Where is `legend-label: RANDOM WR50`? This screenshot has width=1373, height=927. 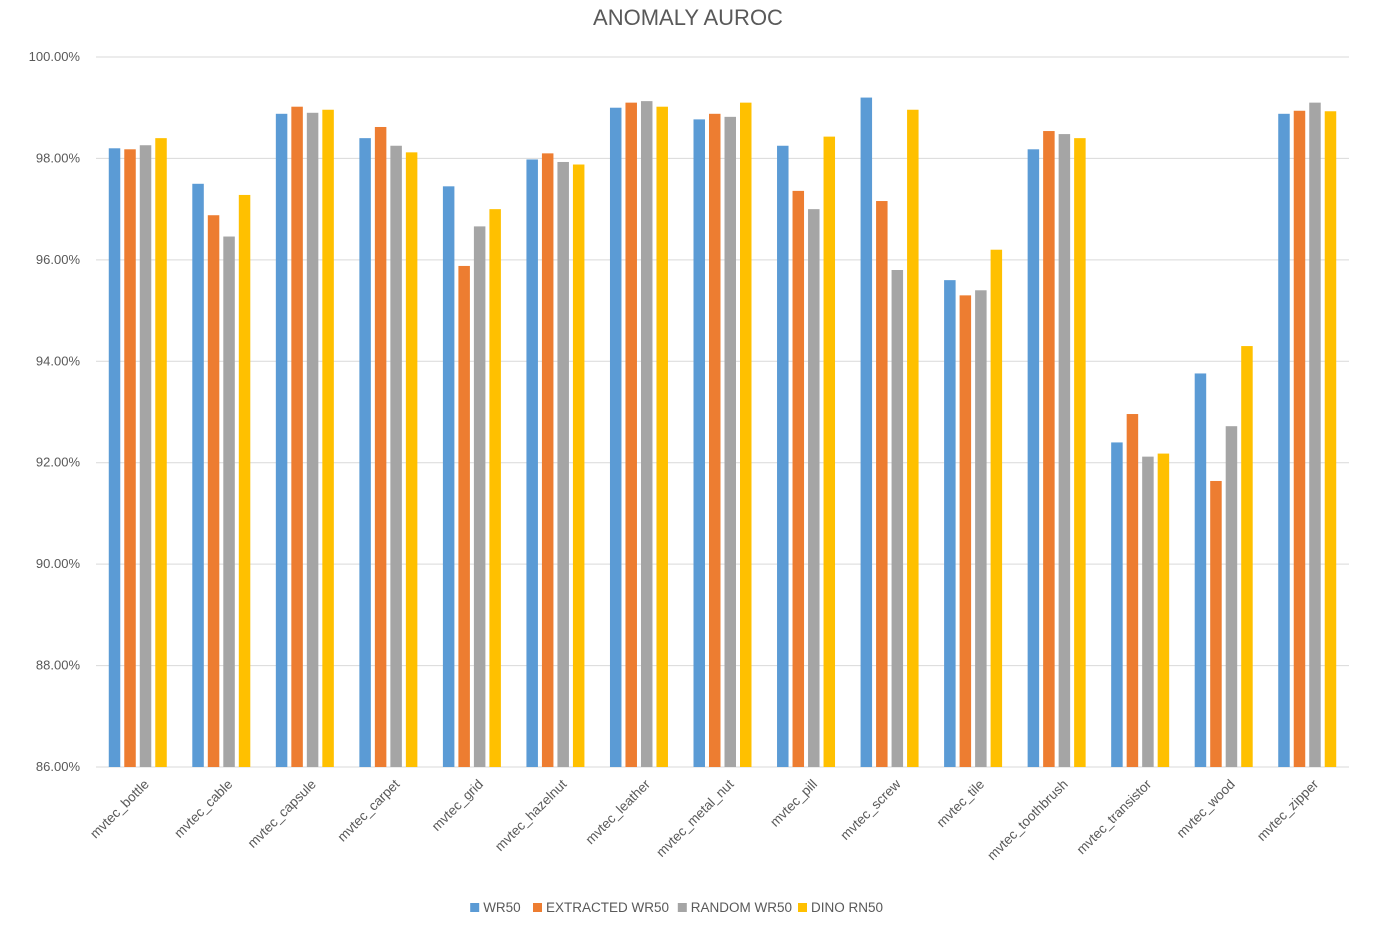
legend-label: RANDOM WR50 is located at coordinates (741, 907).